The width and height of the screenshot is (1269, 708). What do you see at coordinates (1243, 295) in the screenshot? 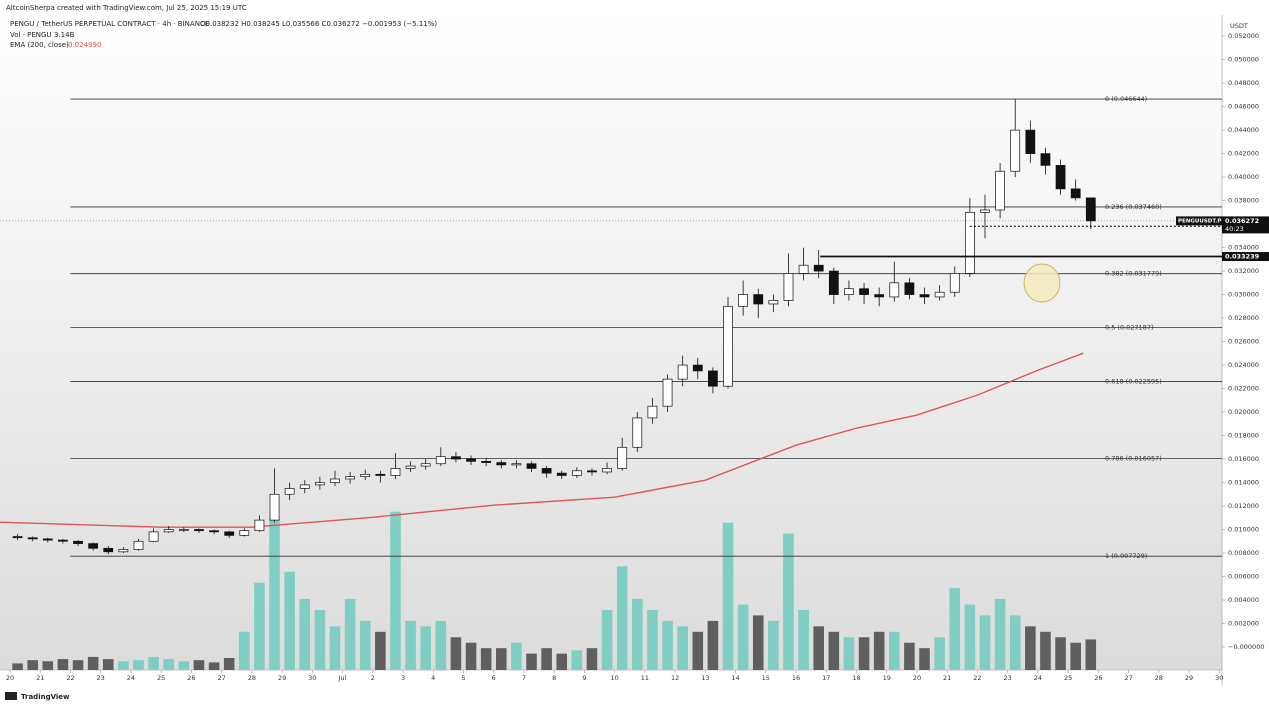
I see `y-tick-label: 0.030000` at bounding box center [1243, 295].